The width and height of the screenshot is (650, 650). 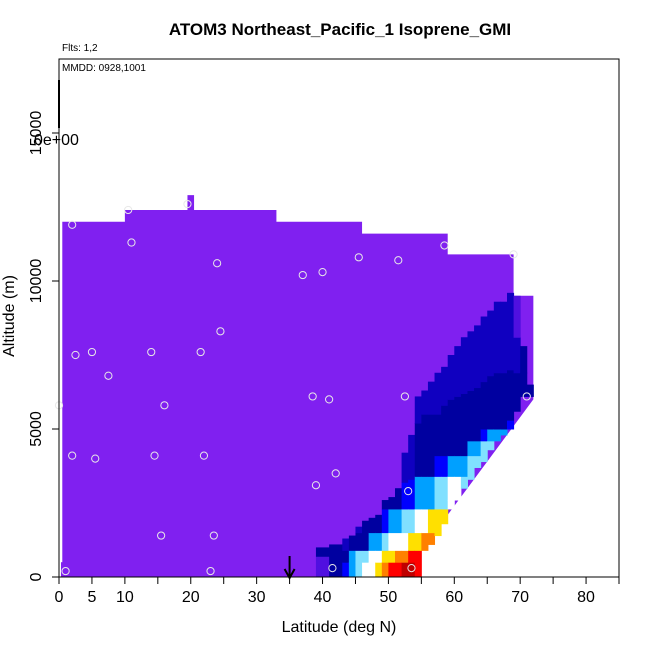 What do you see at coordinates (337, 591) in the screenshot?
I see `x-axis: 0 5 10 20 30 40 50 60 70 80` at bounding box center [337, 591].